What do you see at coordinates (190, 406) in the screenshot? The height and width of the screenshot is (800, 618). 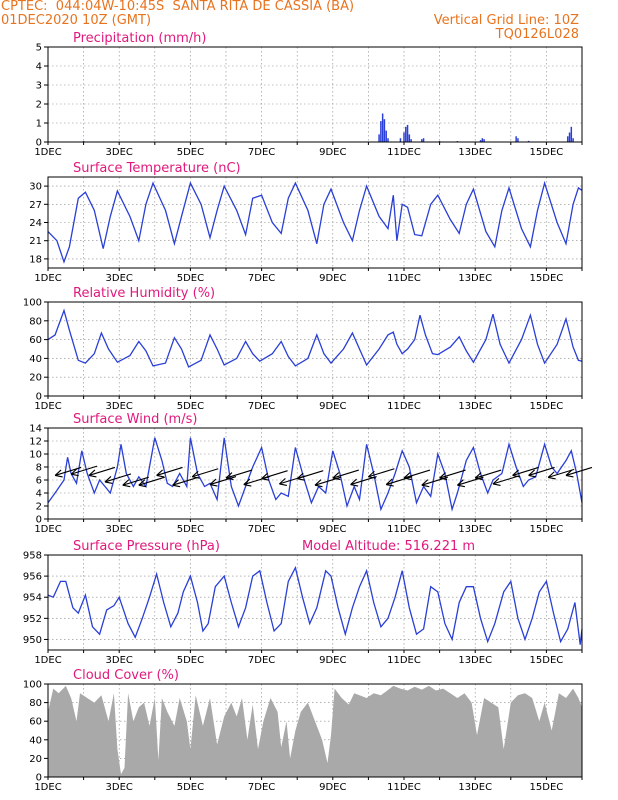 I see `x-tick-label: 5DEC` at bounding box center [190, 406].